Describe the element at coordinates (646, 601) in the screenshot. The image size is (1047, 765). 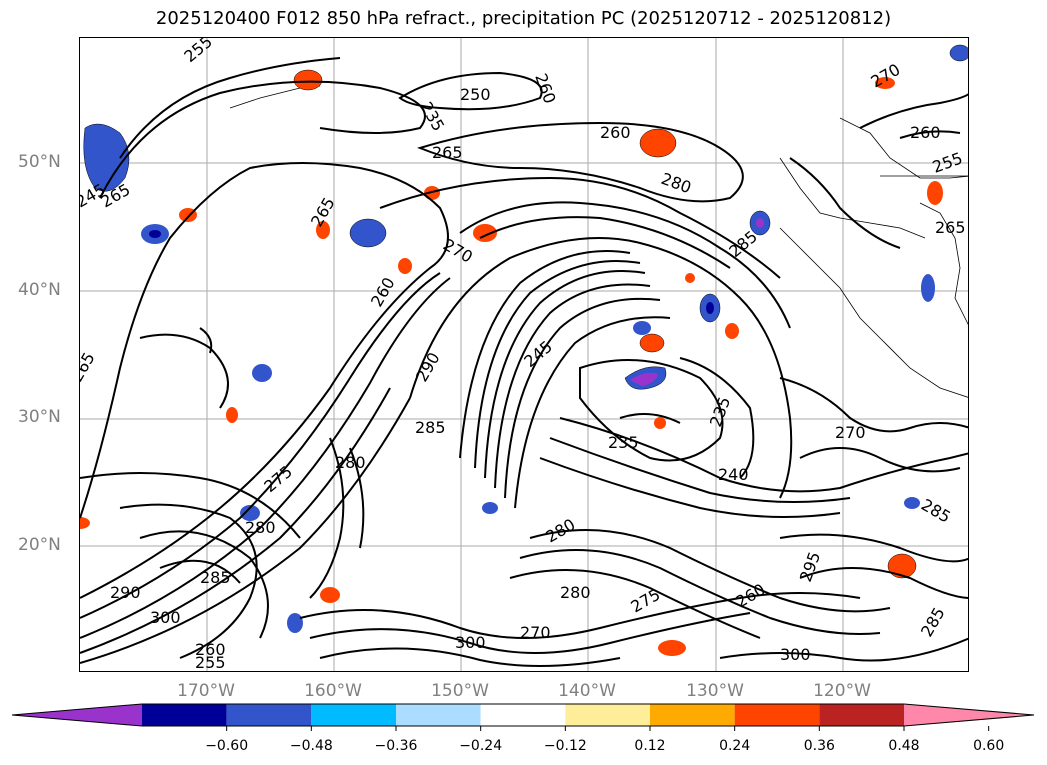
I see `contour-label: 275` at that location.